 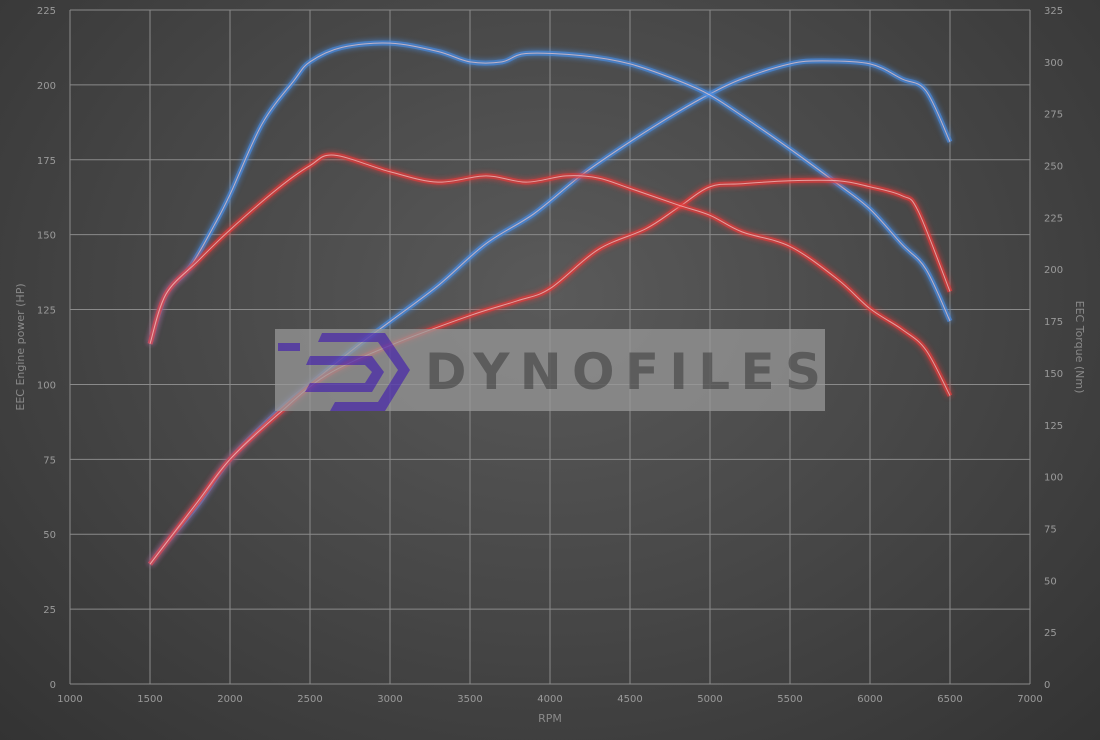 I want to click on x-tick-label: 2000, so click(x=229, y=699).